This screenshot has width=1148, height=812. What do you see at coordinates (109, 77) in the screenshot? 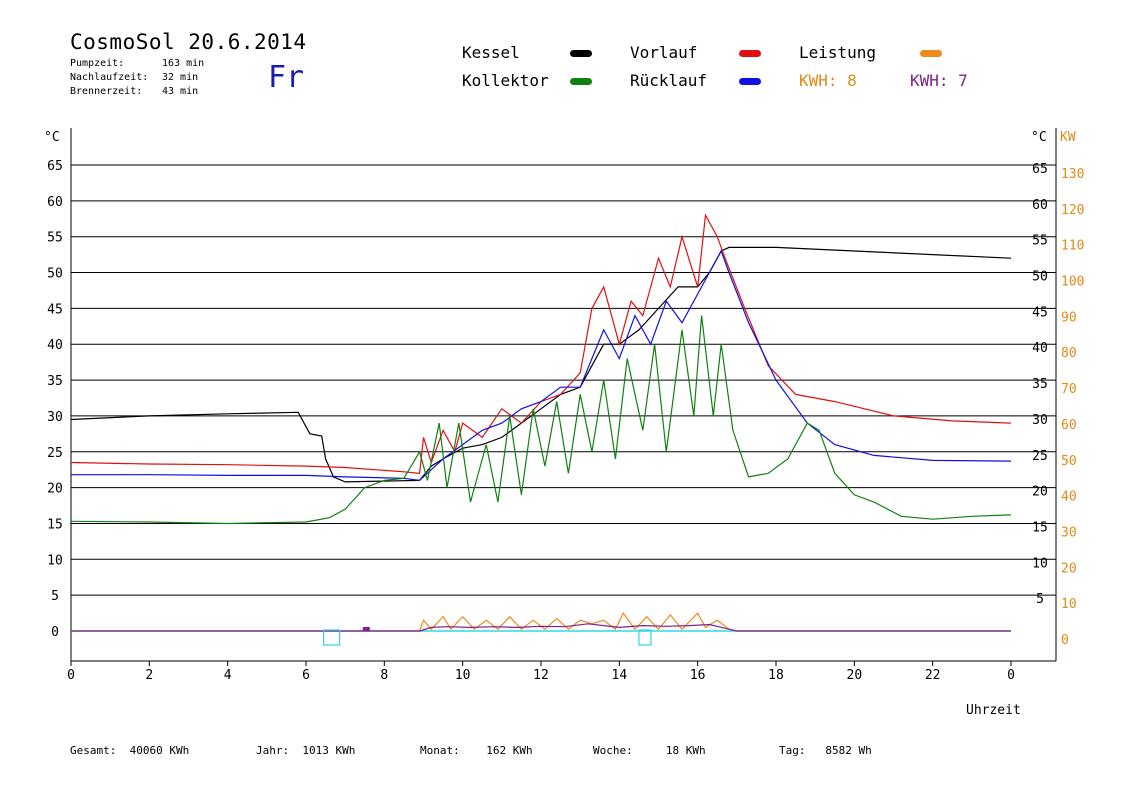
I see `stat-label: Nachlaufzeit:` at bounding box center [109, 77].